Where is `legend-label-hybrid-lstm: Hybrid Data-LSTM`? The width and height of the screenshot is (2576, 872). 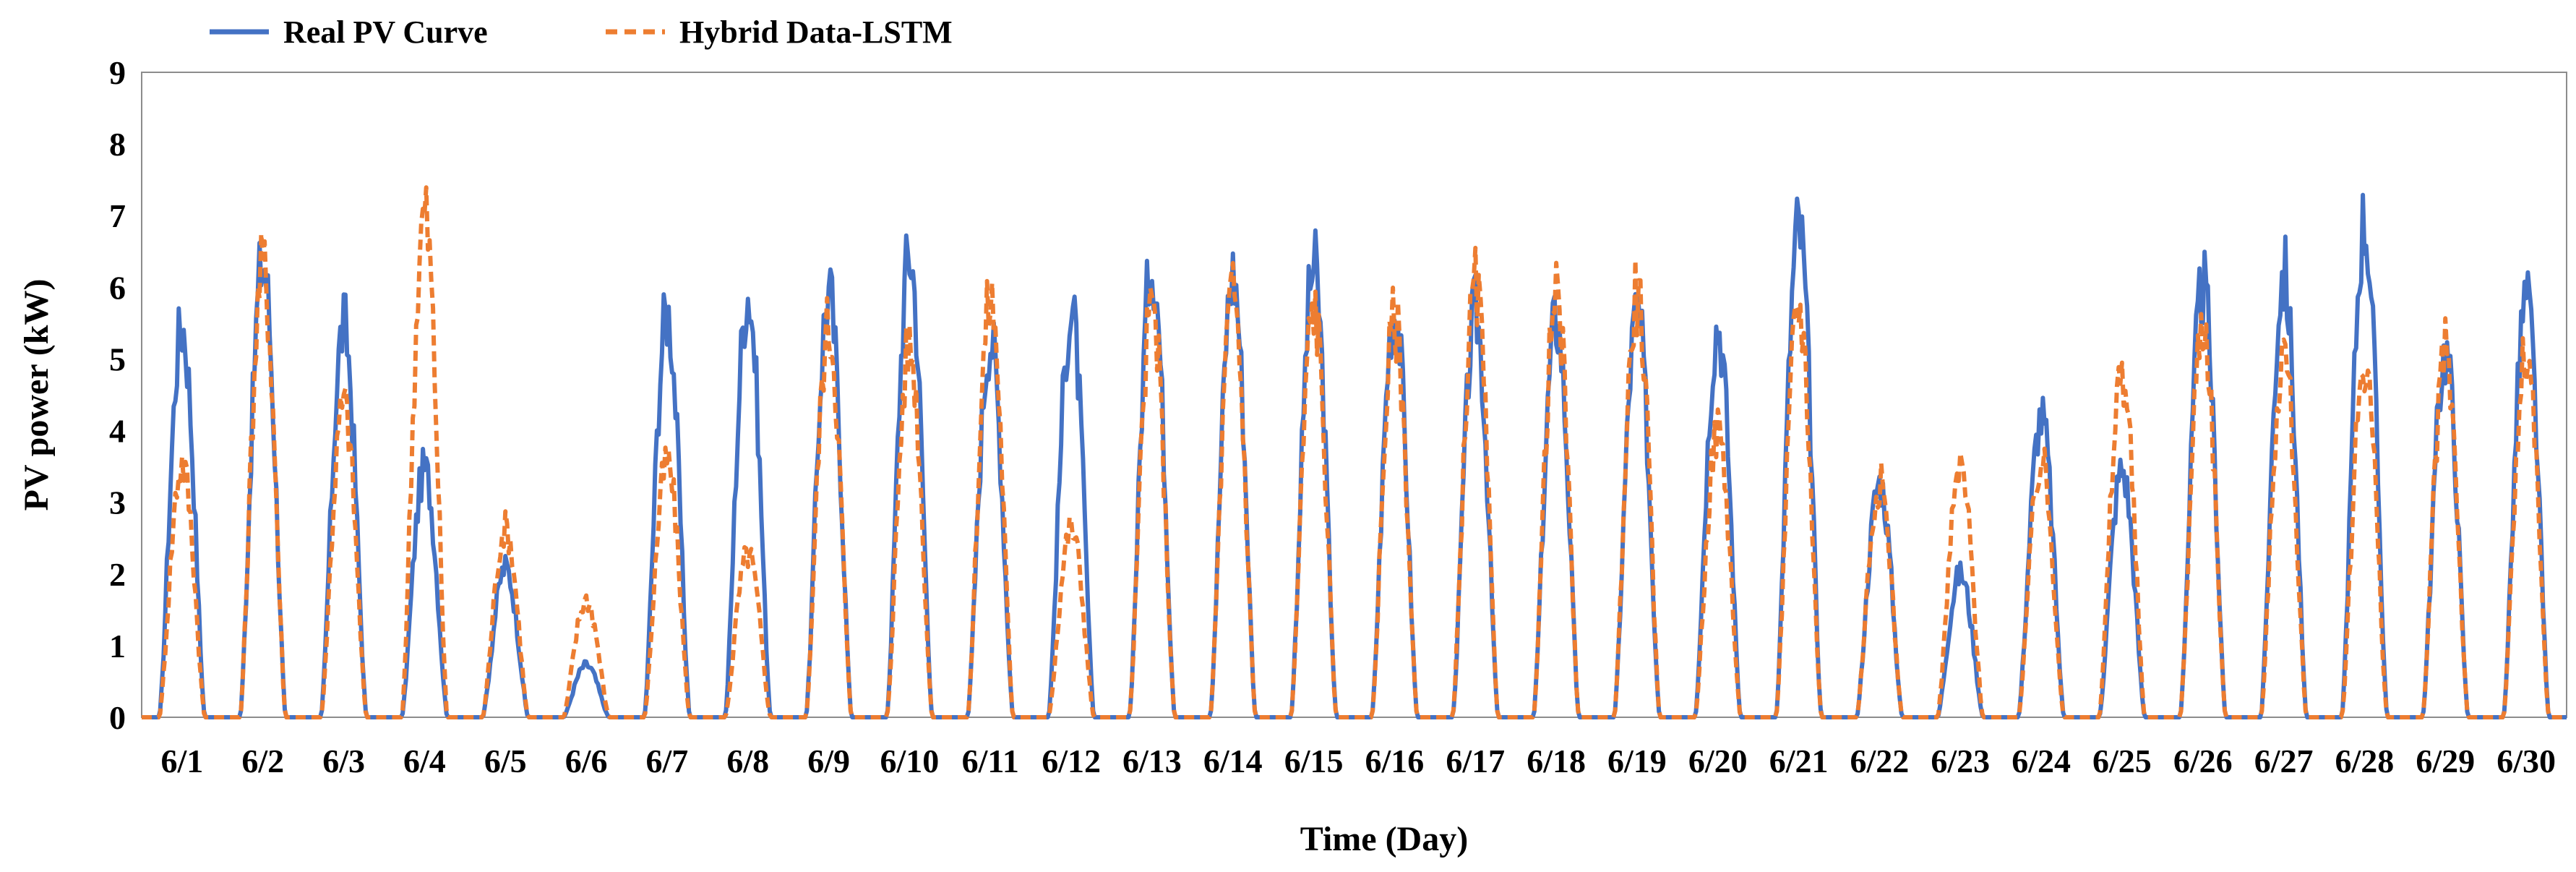
legend-label-hybrid-lstm: Hybrid Data-LSTM is located at coordinates (816, 32).